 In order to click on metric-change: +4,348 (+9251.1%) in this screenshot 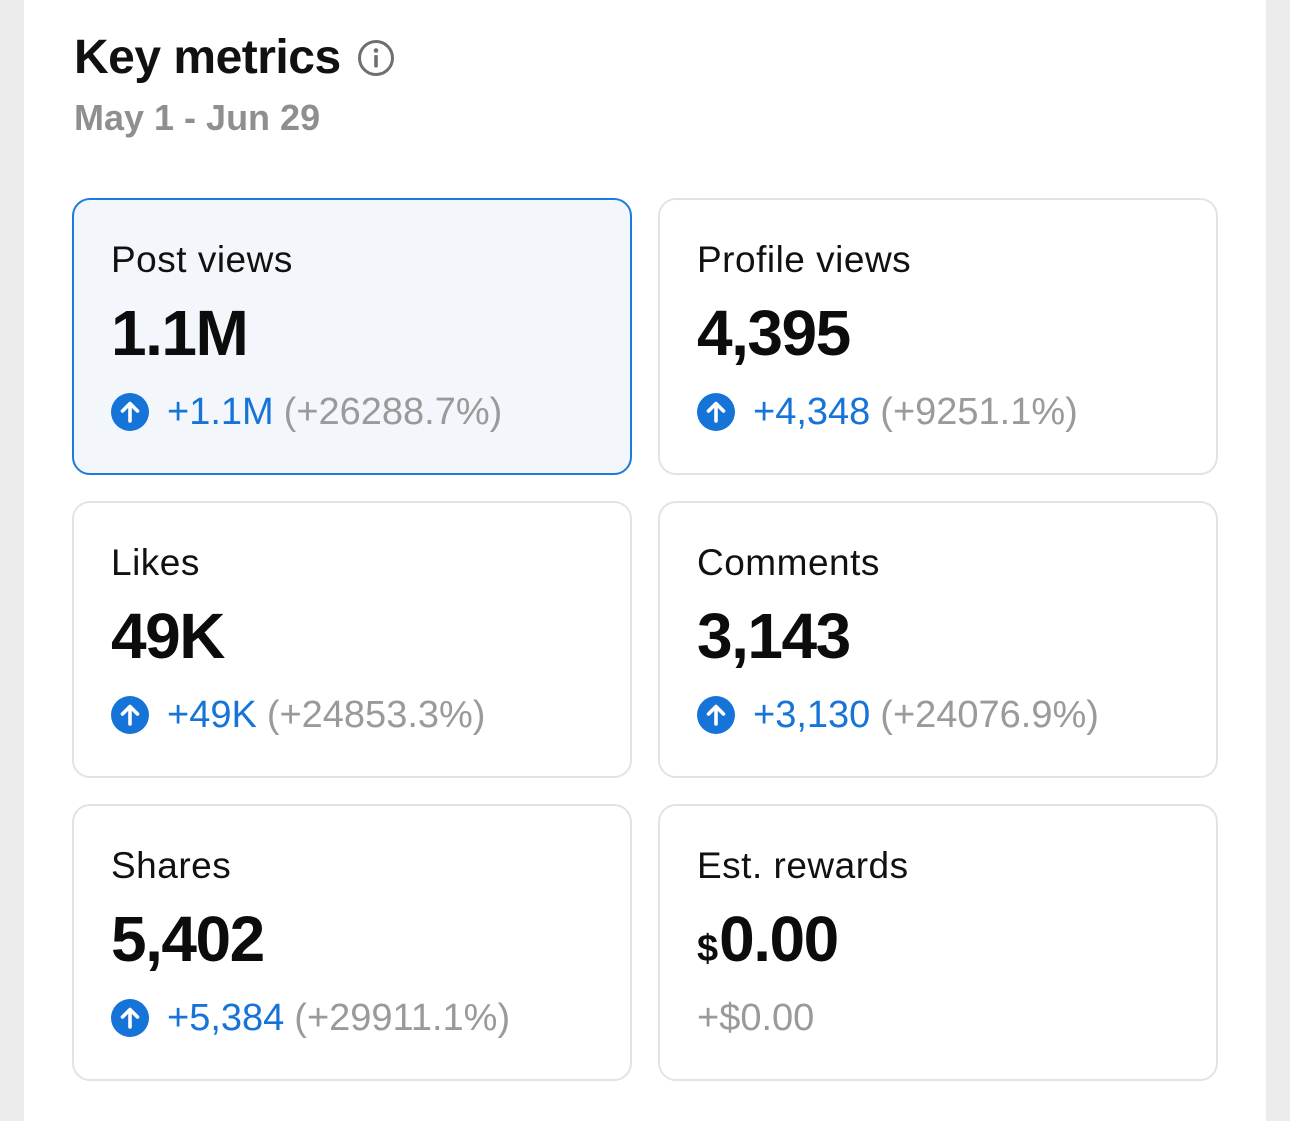, I will do `click(956, 412)`.